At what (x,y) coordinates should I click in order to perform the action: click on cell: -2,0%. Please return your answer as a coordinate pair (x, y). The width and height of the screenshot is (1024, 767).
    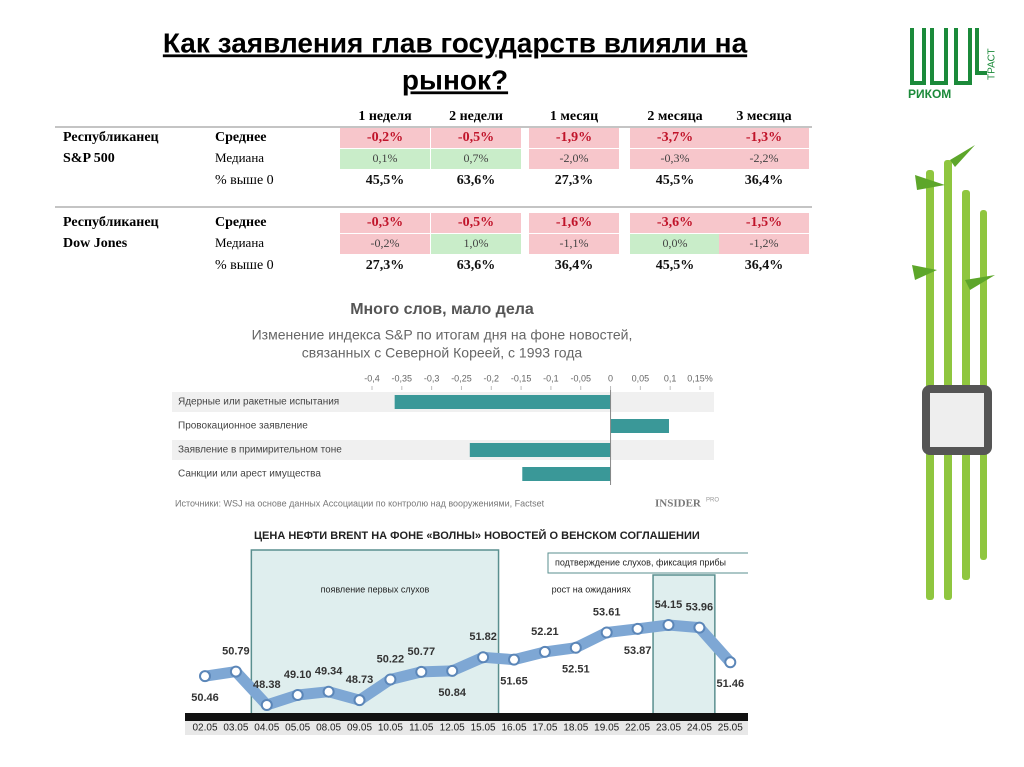
    Looking at the image, I should click on (574, 158).